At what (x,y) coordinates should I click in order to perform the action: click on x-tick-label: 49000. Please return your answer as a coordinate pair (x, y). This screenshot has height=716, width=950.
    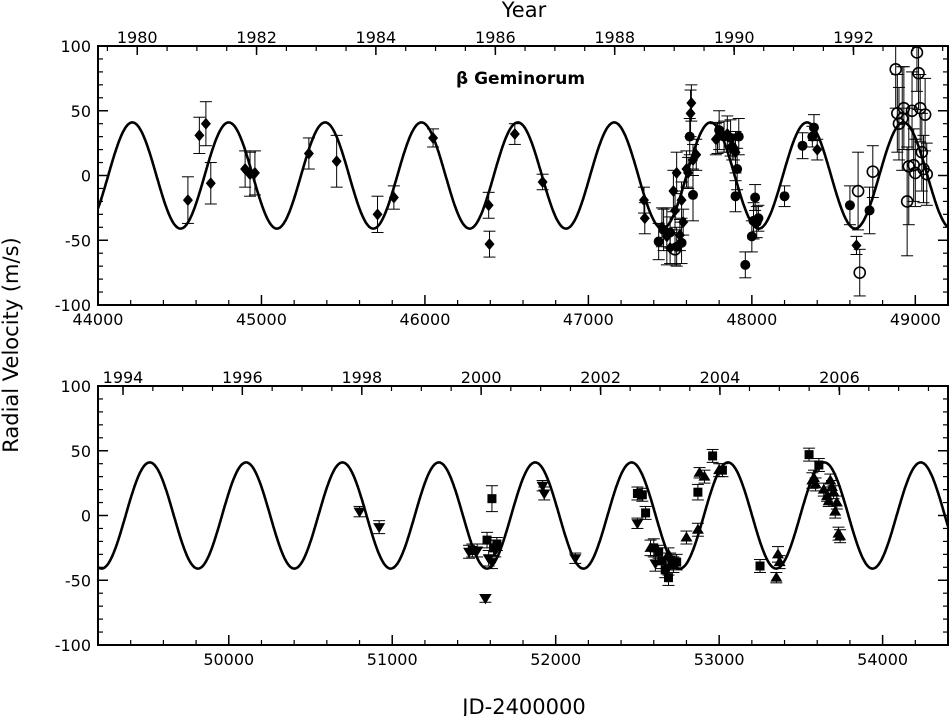
    Looking at the image, I should click on (915, 319).